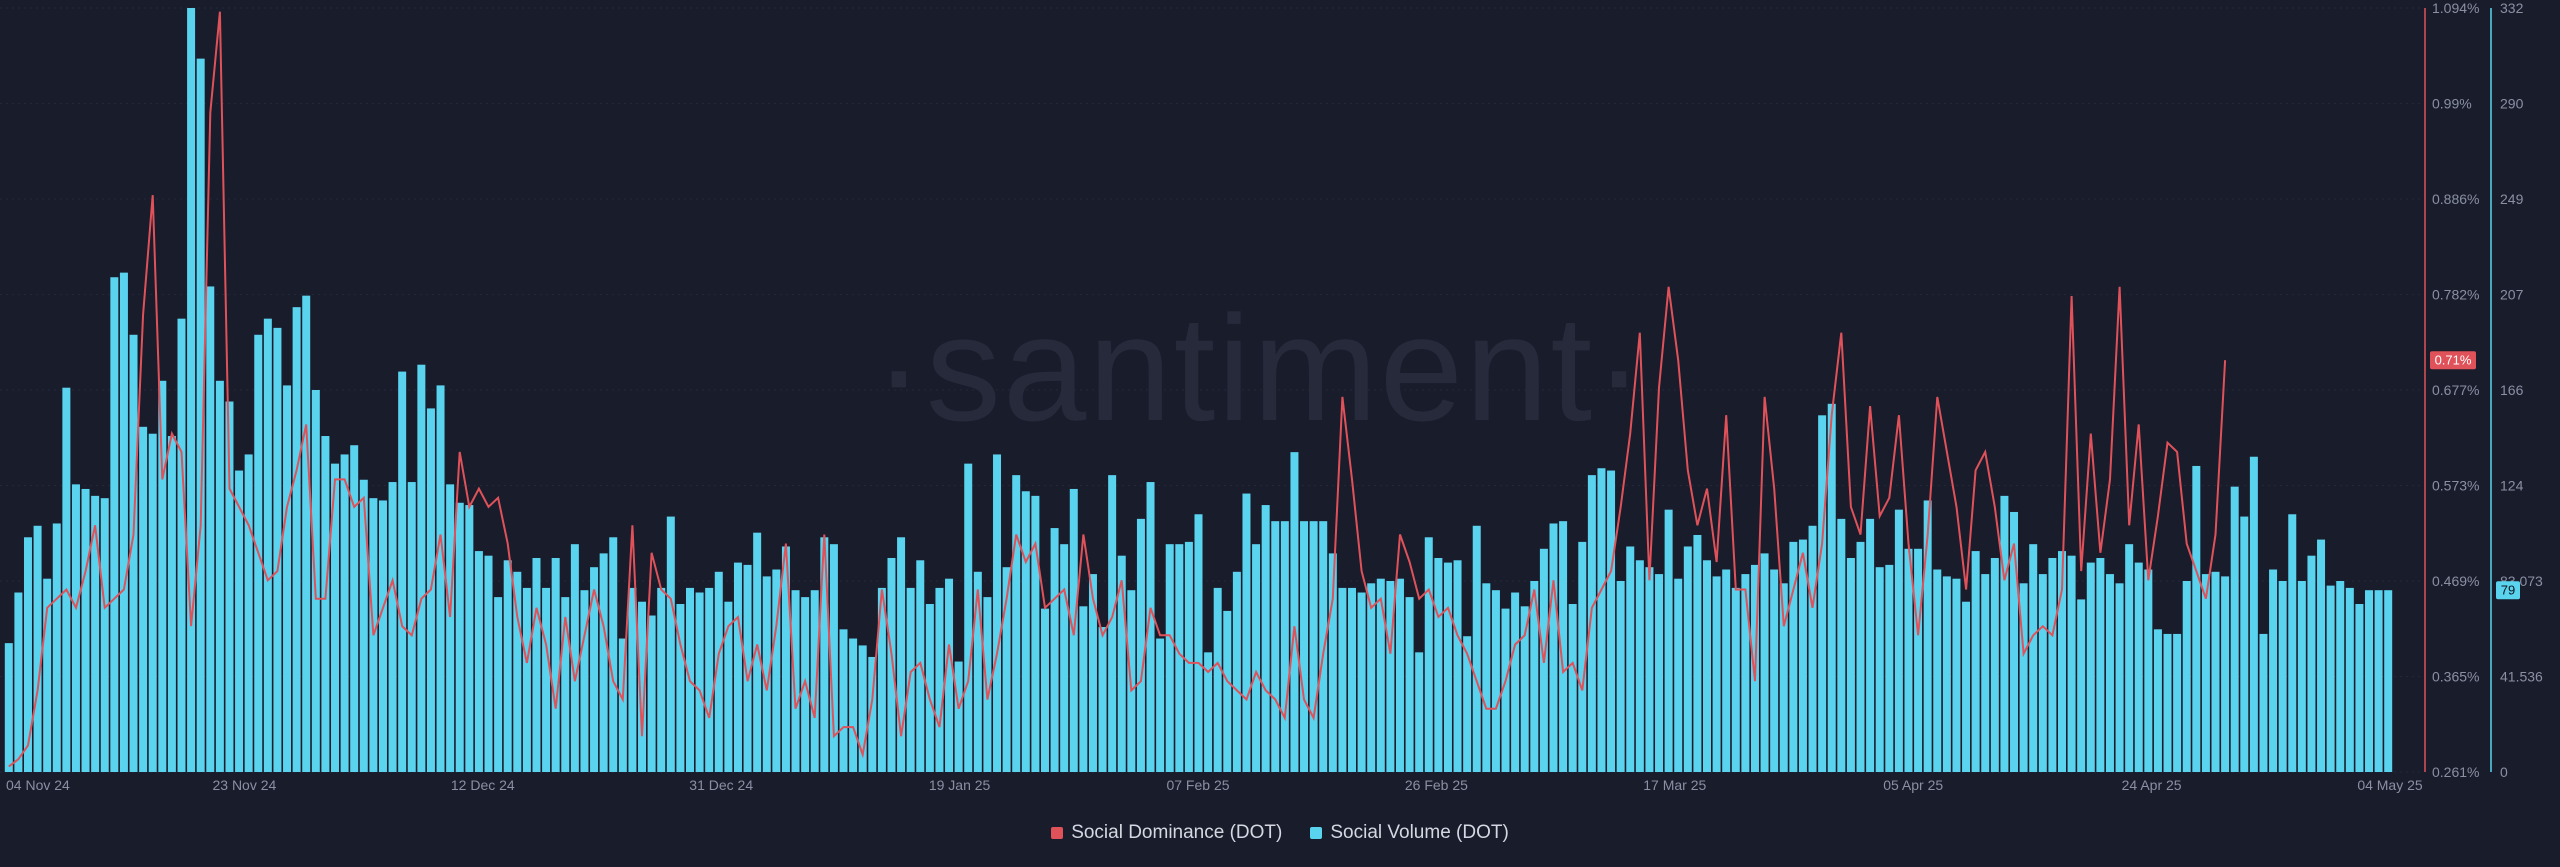  What do you see at coordinates (2455, 581) in the screenshot?
I see `dominance-tick-label: 0.469%` at bounding box center [2455, 581].